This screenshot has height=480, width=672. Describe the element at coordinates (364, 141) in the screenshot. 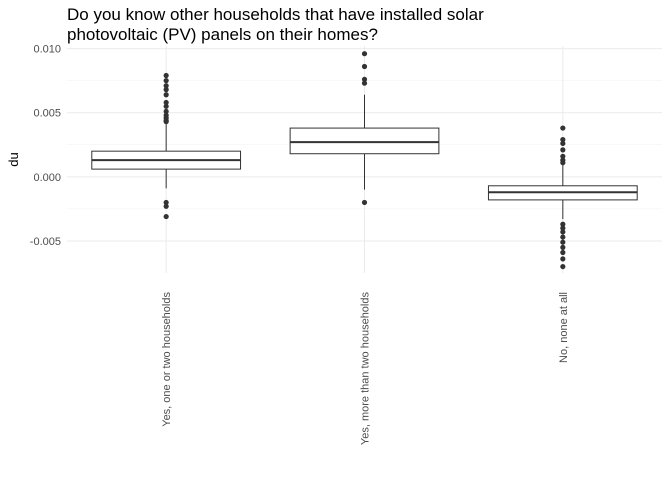

I see `iqr-box` at that location.